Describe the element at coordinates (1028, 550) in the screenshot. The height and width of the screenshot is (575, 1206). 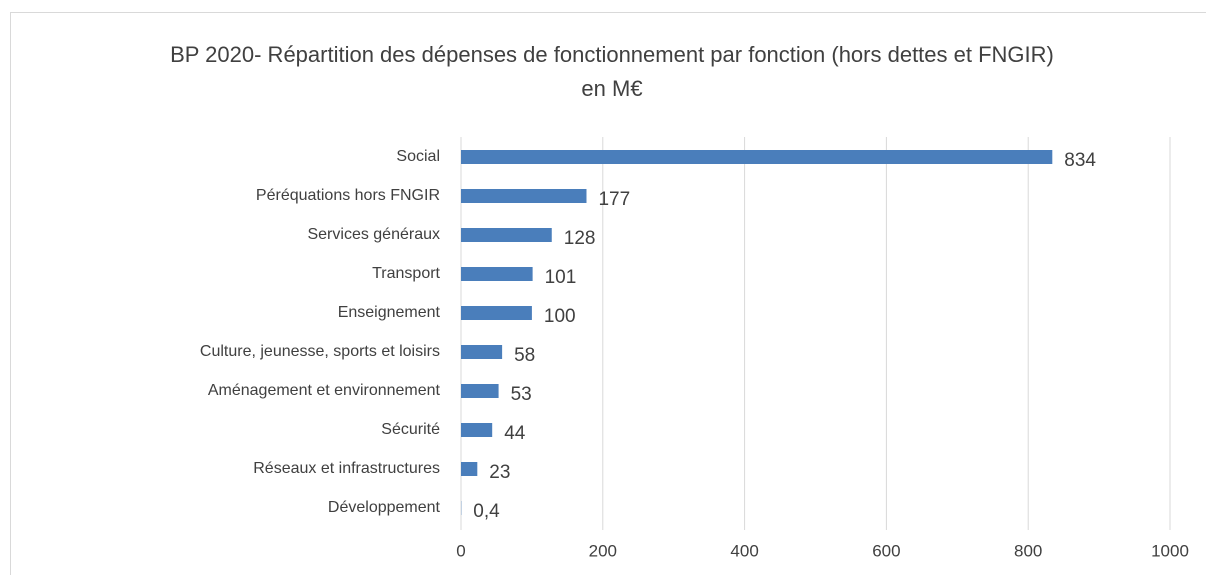
I see `x-tick-label: 800` at that location.